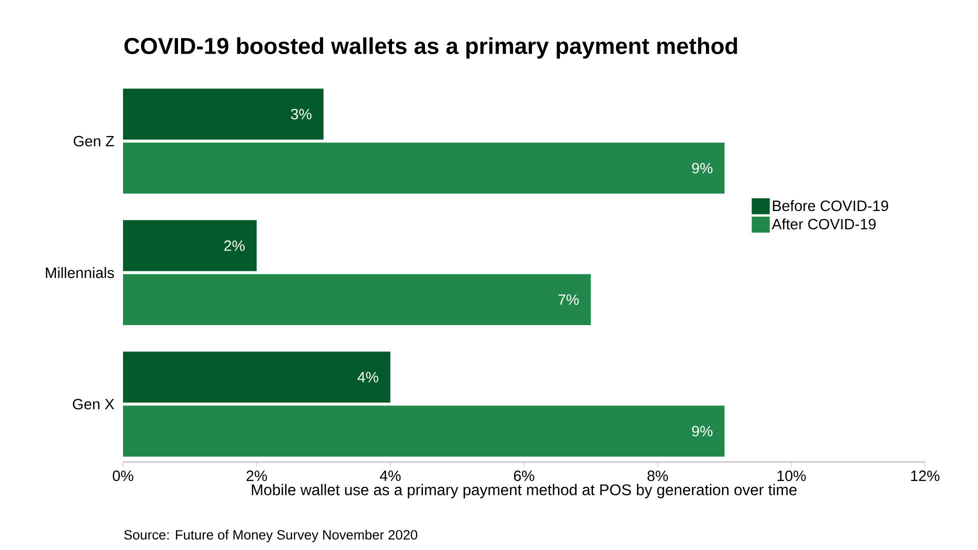 This screenshot has width=978, height=550. What do you see at coordinates (93, 404) in the screenshot?
I see `y-tick-label: Gen X` at bounding box center [93, 404].